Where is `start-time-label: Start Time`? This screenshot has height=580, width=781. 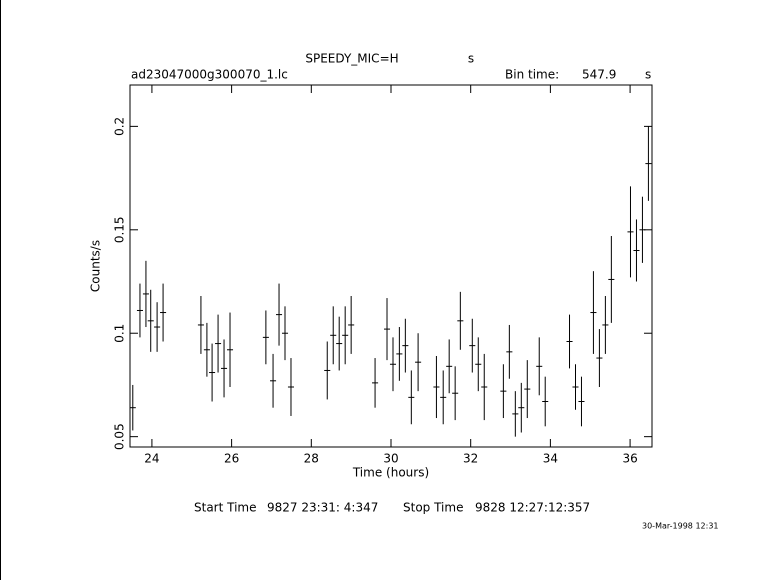 start-time-label: Start Time is located at coordinates (225, 508).